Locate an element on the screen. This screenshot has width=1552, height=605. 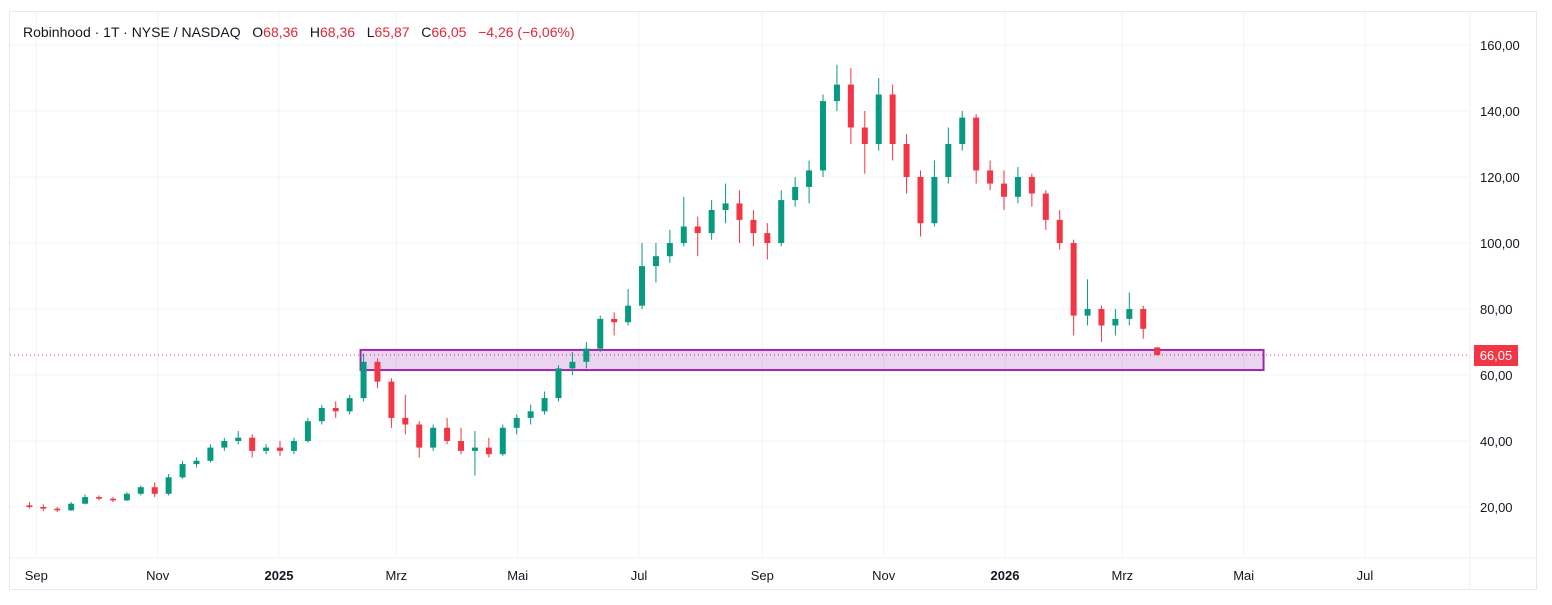
y-tick-label: 120,00 is located at coordinates (1500, 177).